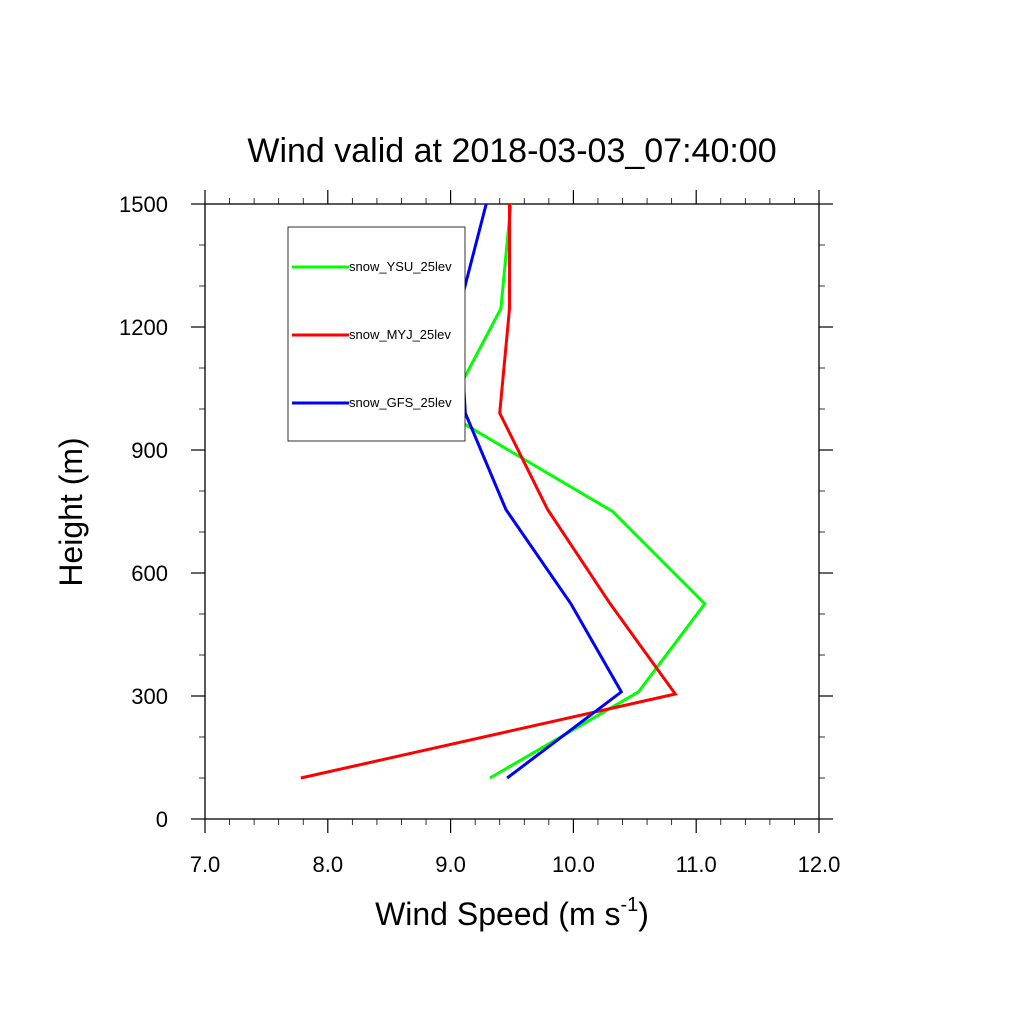  Describe the element at coordinates (71, 511) in the screenshot. I see `y-axis-title: Height (m)` at that location.